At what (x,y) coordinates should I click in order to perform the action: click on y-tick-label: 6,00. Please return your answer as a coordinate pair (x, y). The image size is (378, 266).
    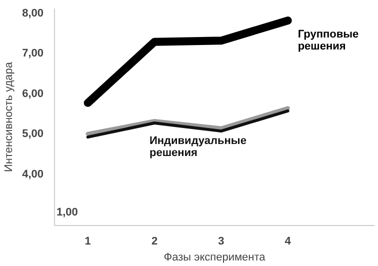
    Looking at the image, I should click on (33, 94).